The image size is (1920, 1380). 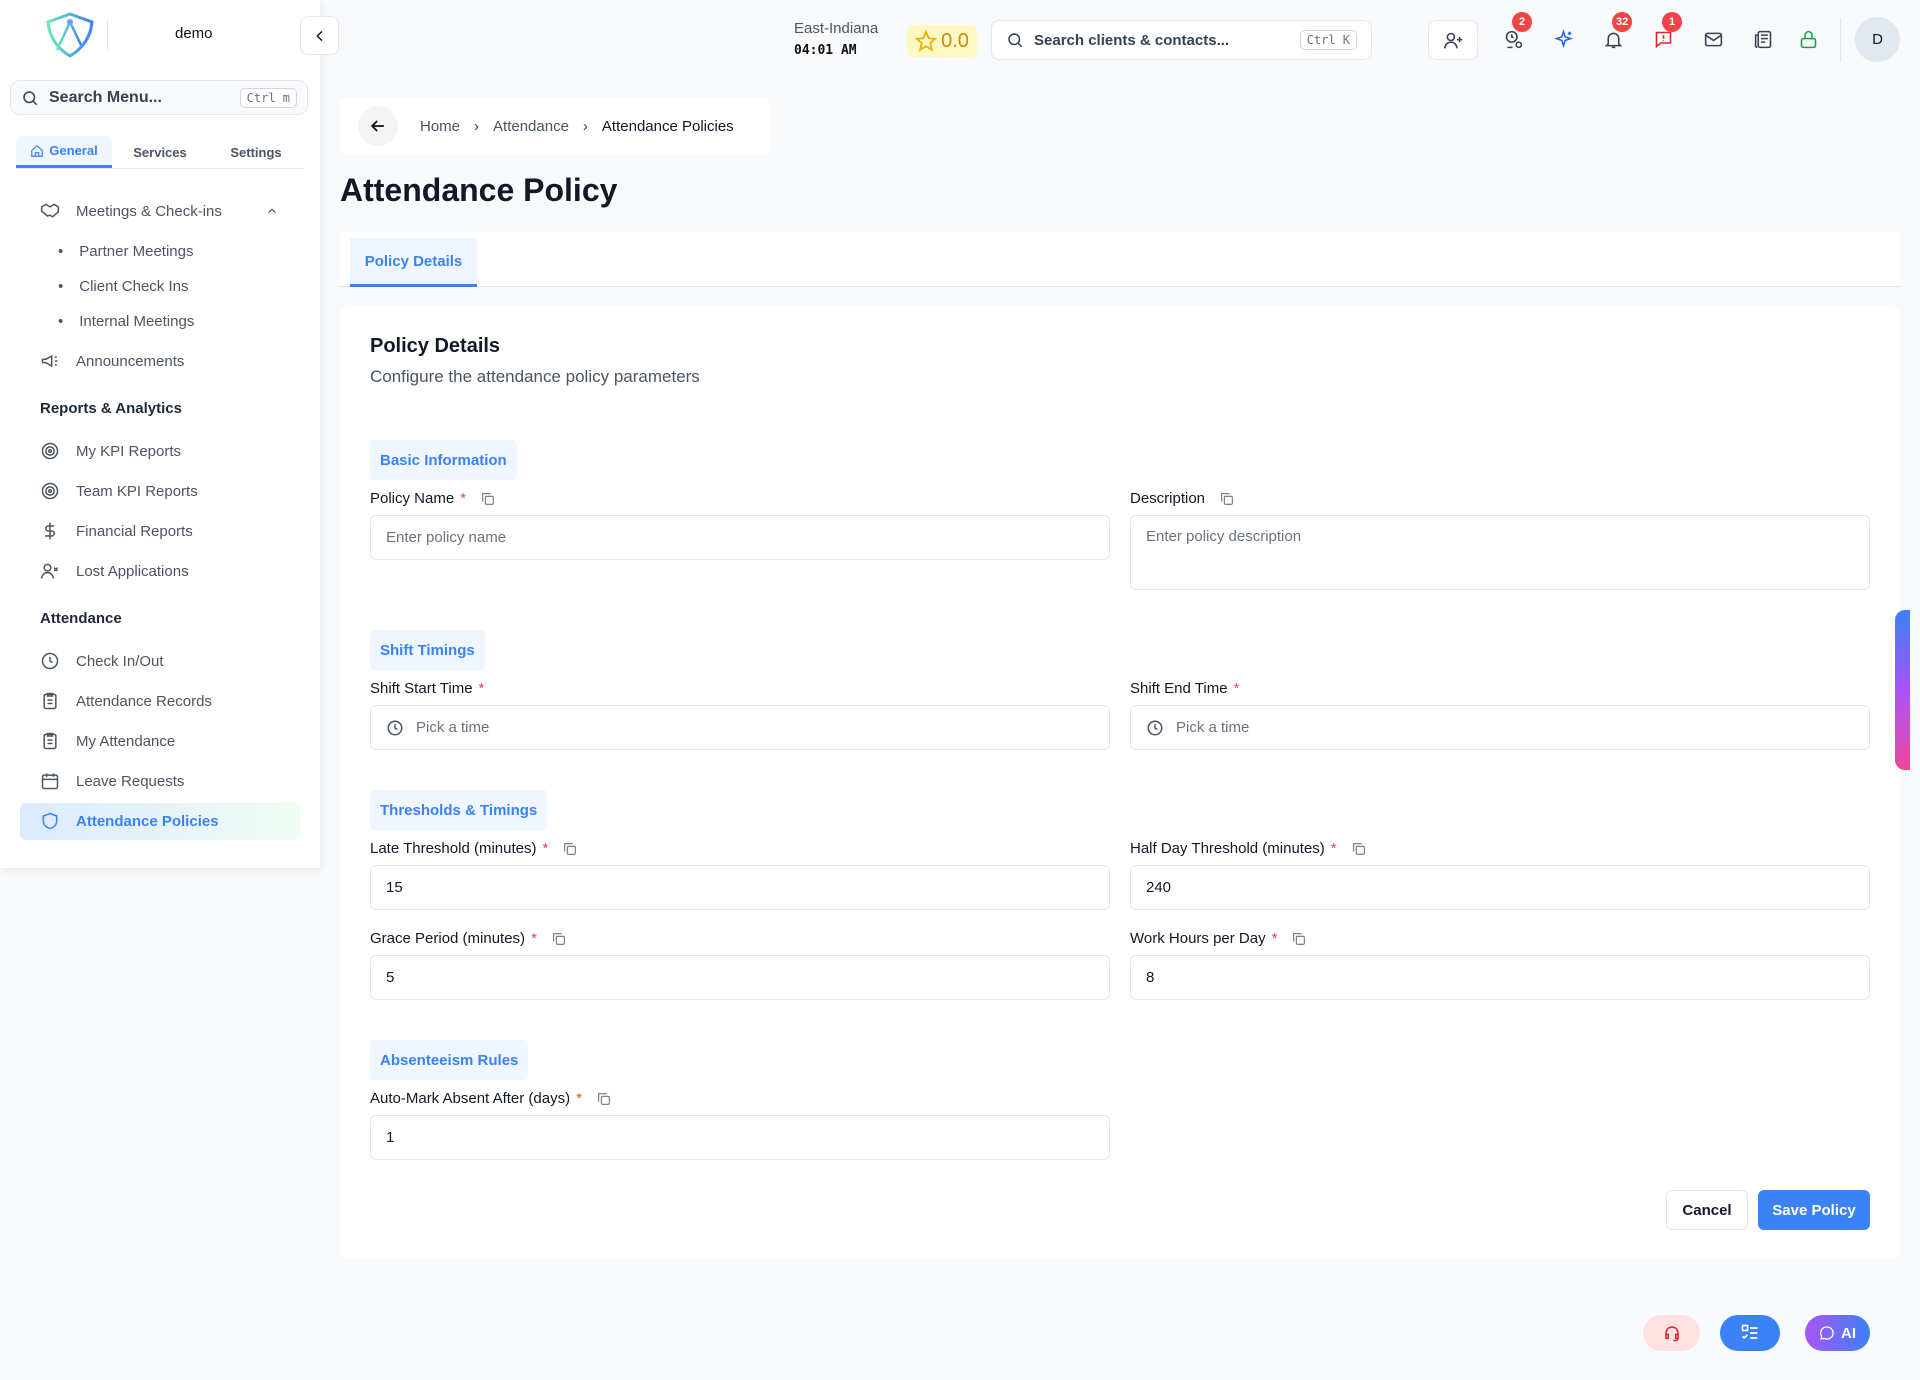 What do you see at coordinates (1563, 39) in the screenshot?
I see `ai-sparkle-button` at bounding box center [1563, 39].